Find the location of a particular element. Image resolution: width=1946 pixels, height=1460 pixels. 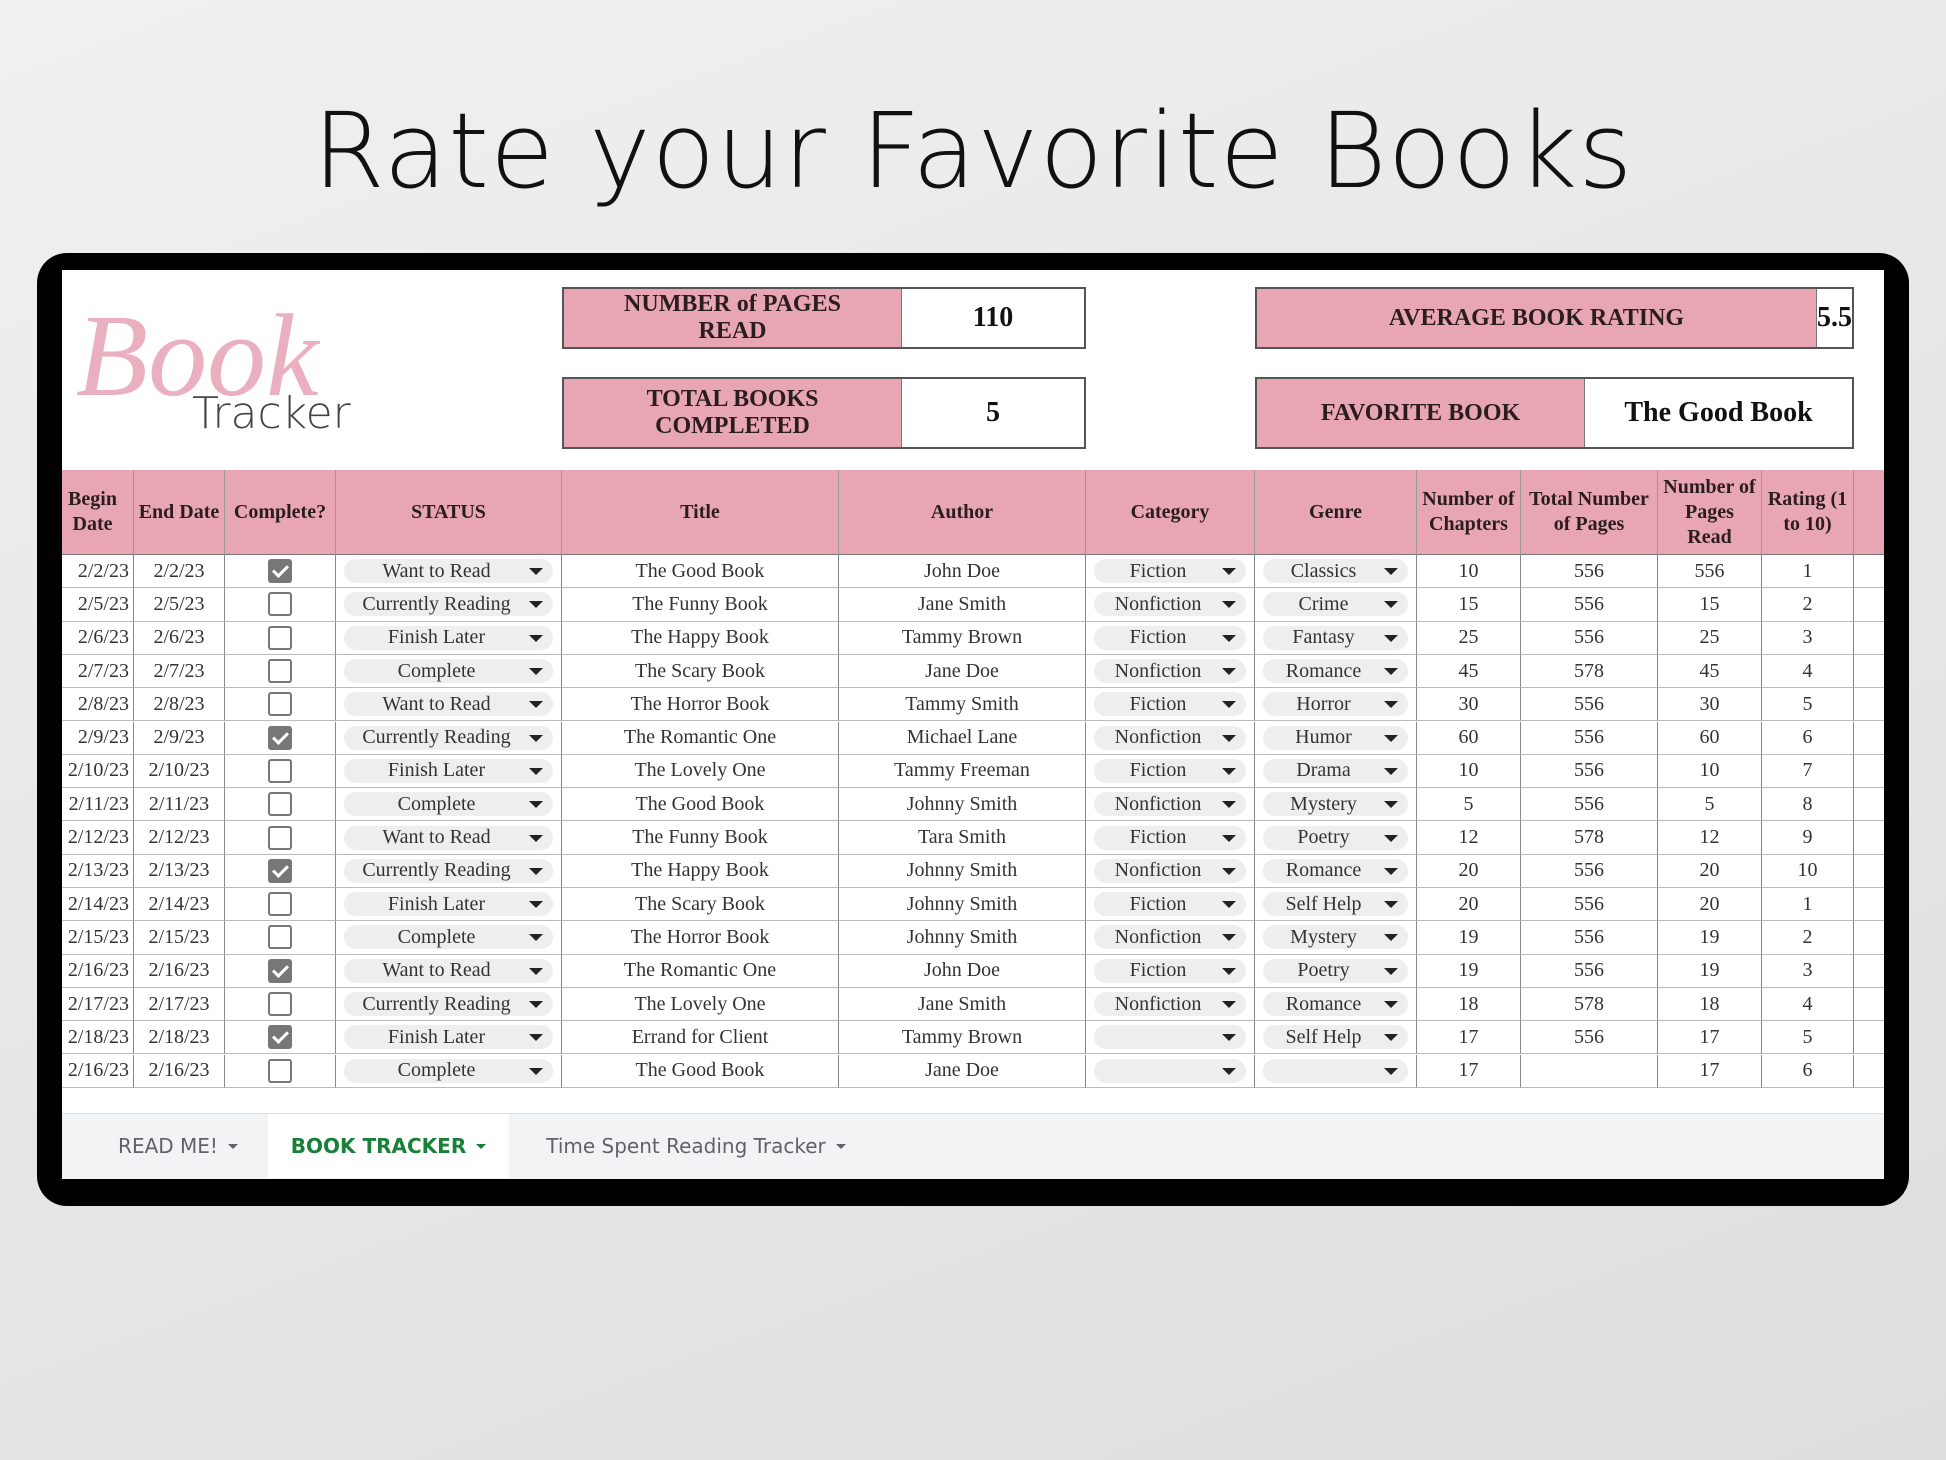

dropdown: Humor is located at coordinates (1335, 737).